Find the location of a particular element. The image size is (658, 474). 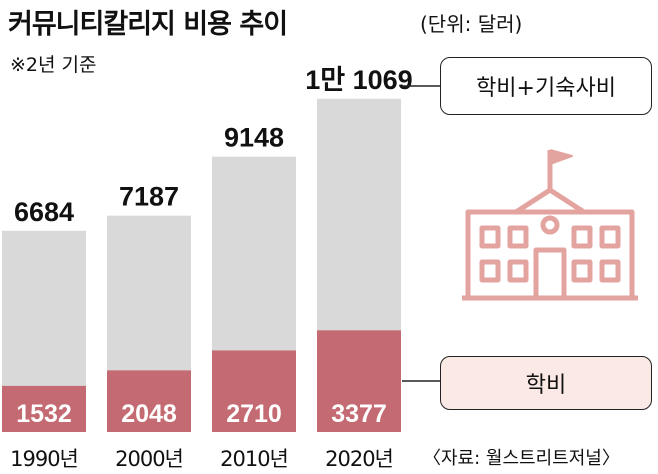

school-building-icon is located at coordinates (550, 225).